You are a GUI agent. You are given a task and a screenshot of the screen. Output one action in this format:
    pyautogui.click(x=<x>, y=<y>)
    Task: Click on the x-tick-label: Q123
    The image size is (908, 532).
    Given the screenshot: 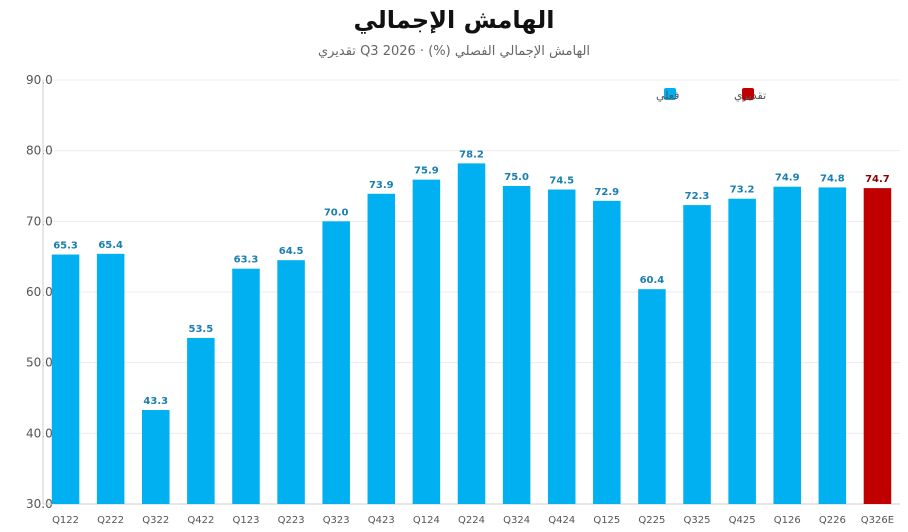 What is the action you would take?
    pyautogui.click(x=245, y=520)
    